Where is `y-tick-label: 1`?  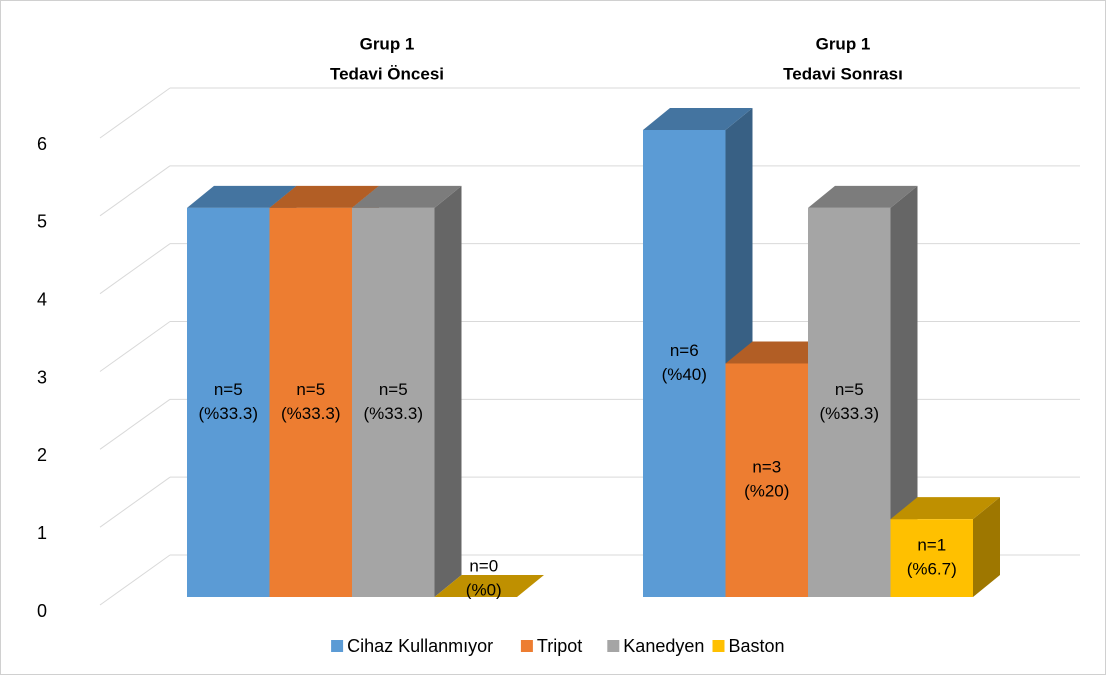
y-tick-label: 1 is located at coordinates (42, 533).